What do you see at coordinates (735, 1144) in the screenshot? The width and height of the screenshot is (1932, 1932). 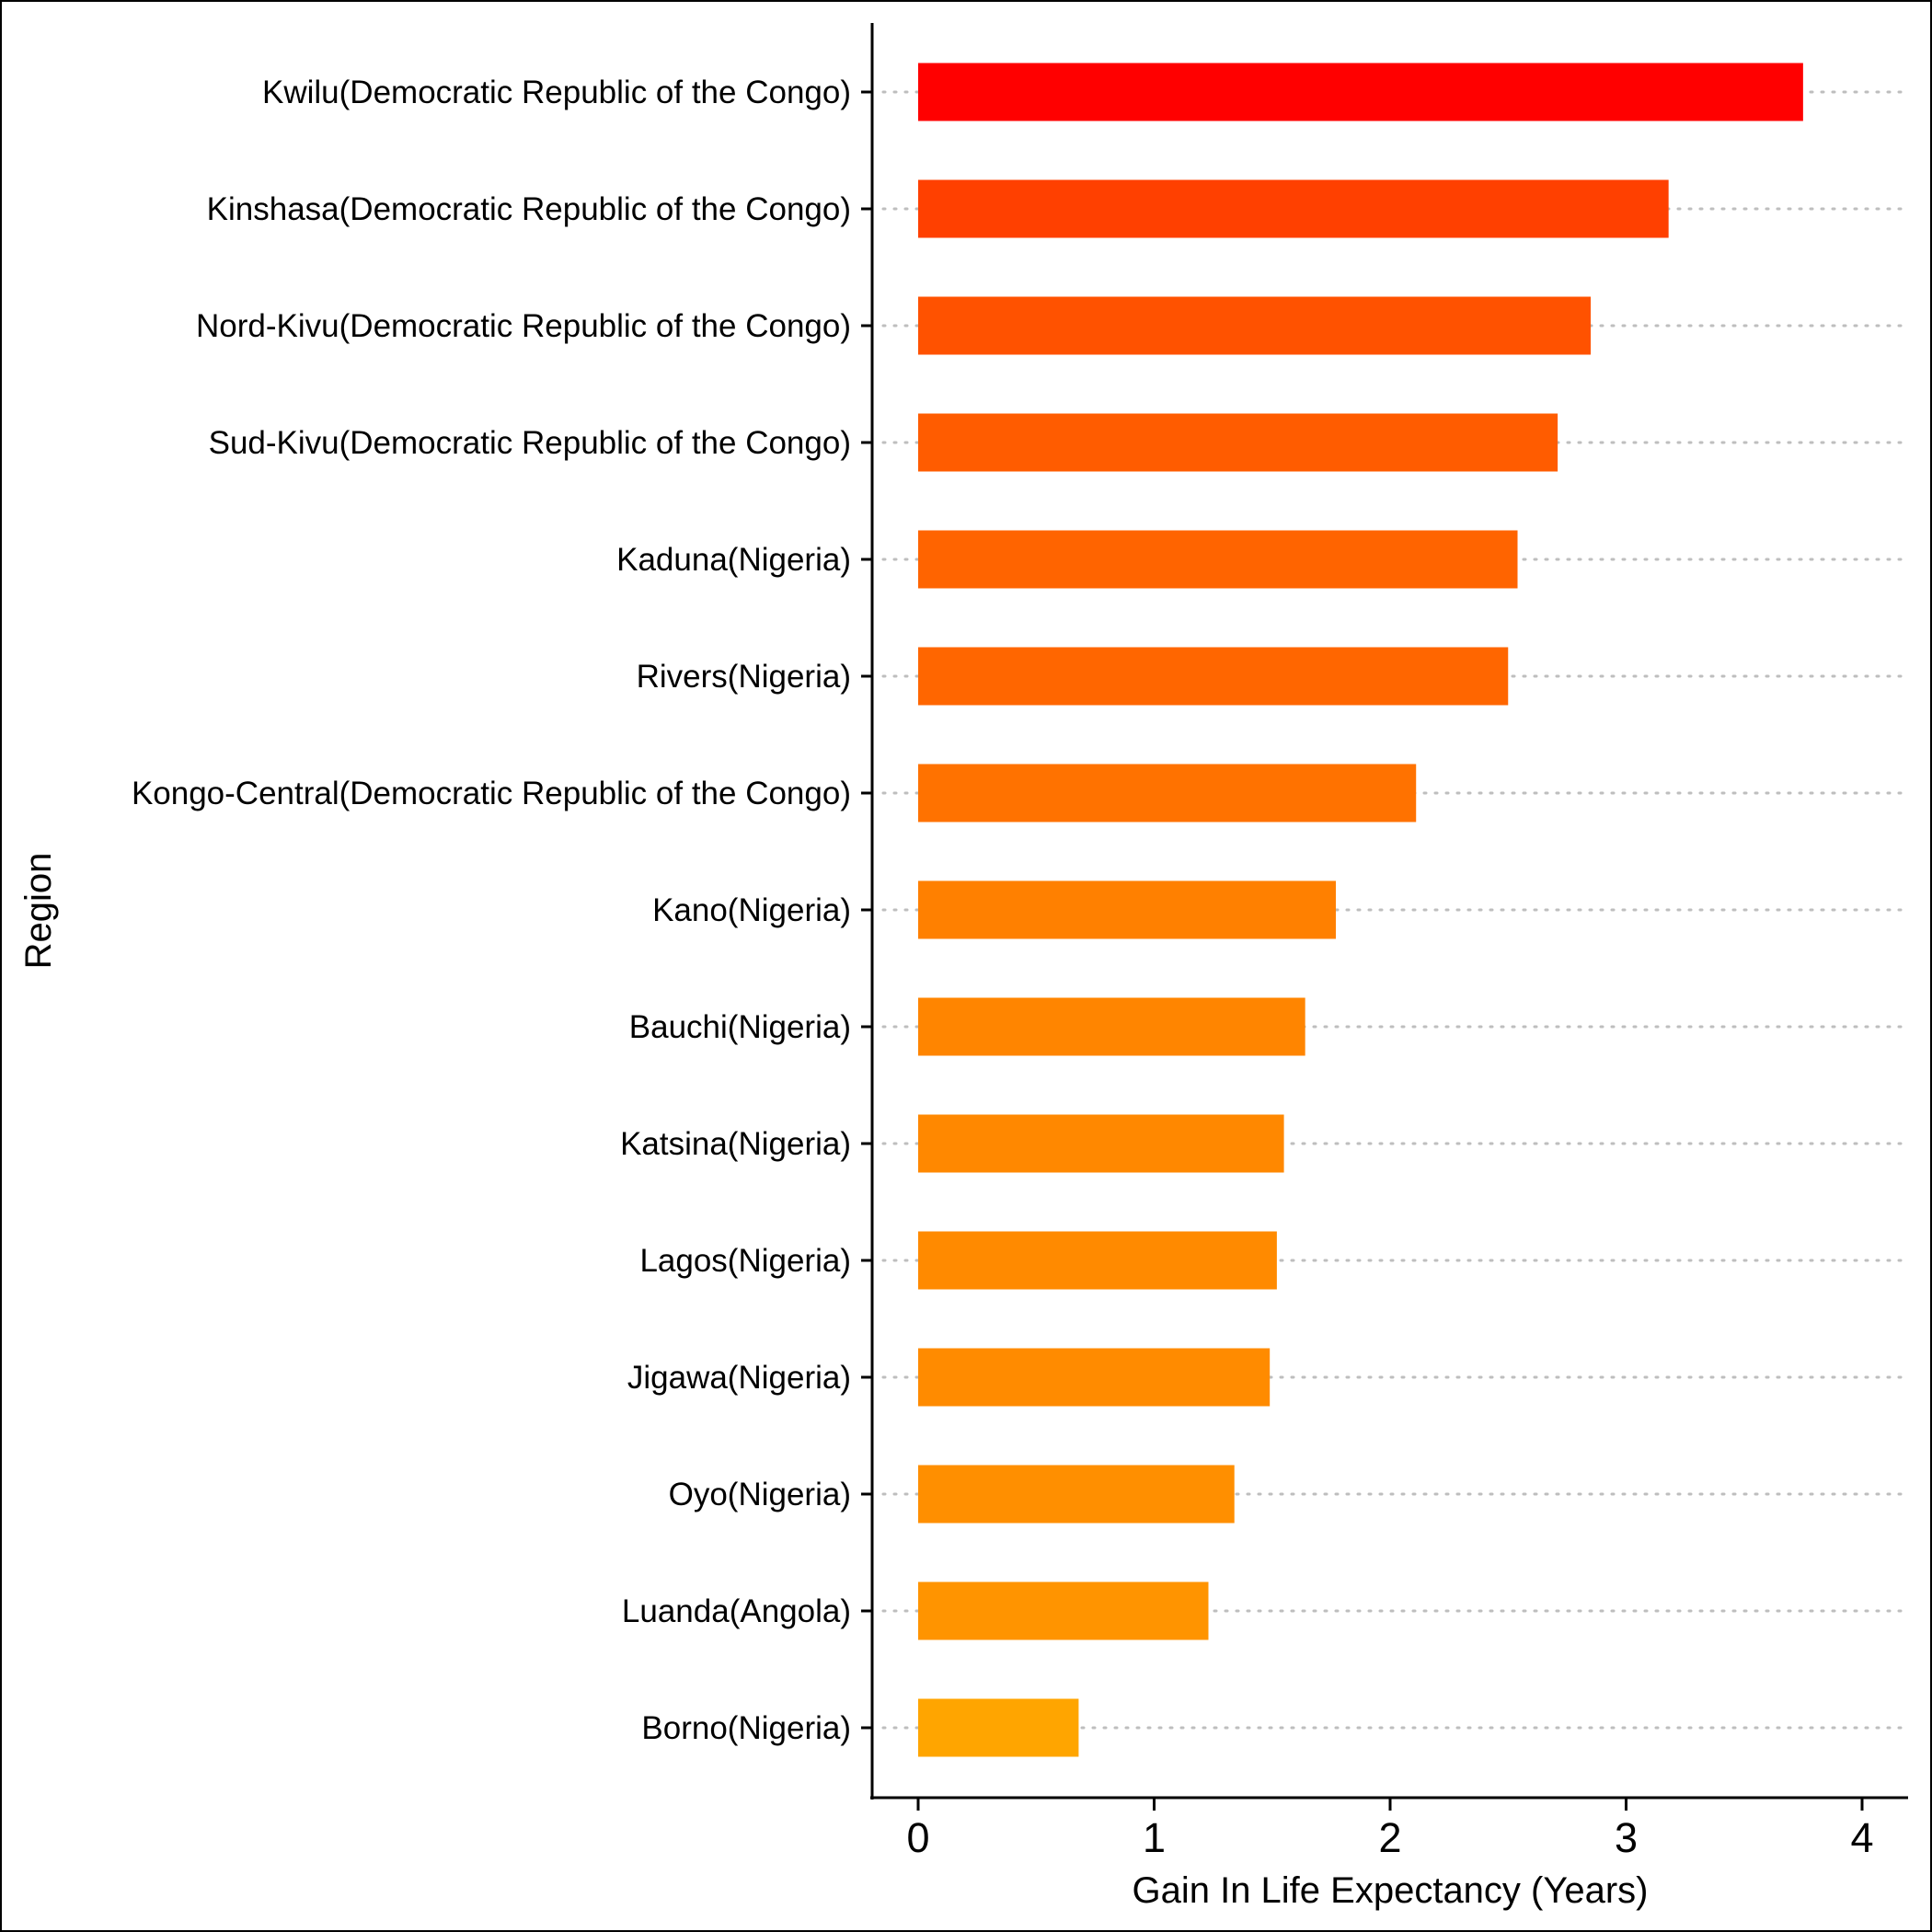 I see `y-tick-label: Katsina(Nigeria)` at bounding box center [735, 1144].